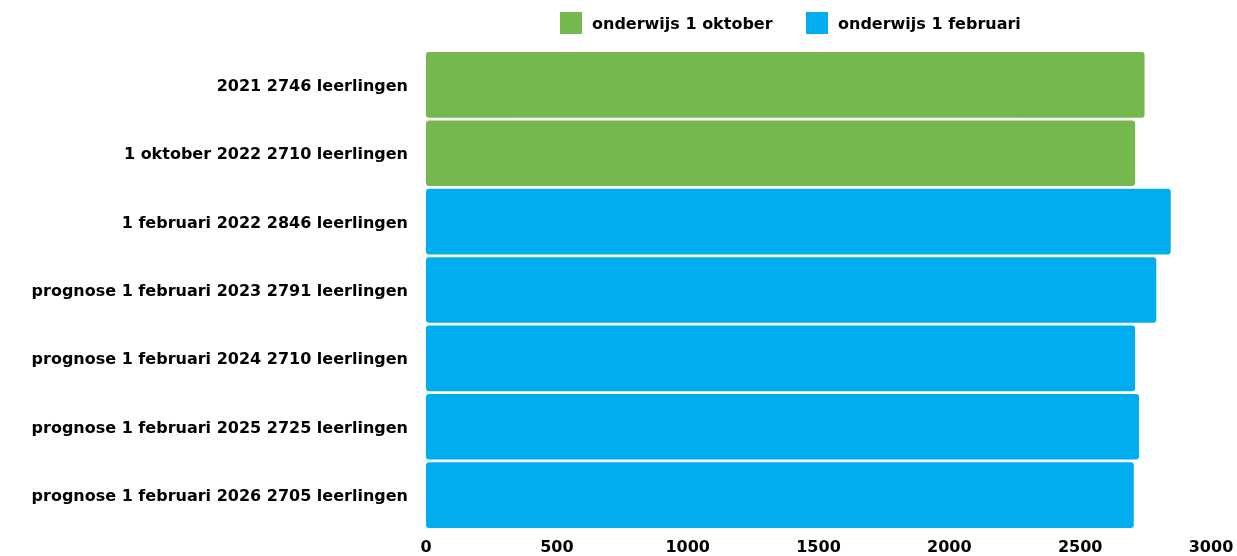 The image size is (1237, 556). I want to click on x-tick-label: 1000, so click(687, 546).